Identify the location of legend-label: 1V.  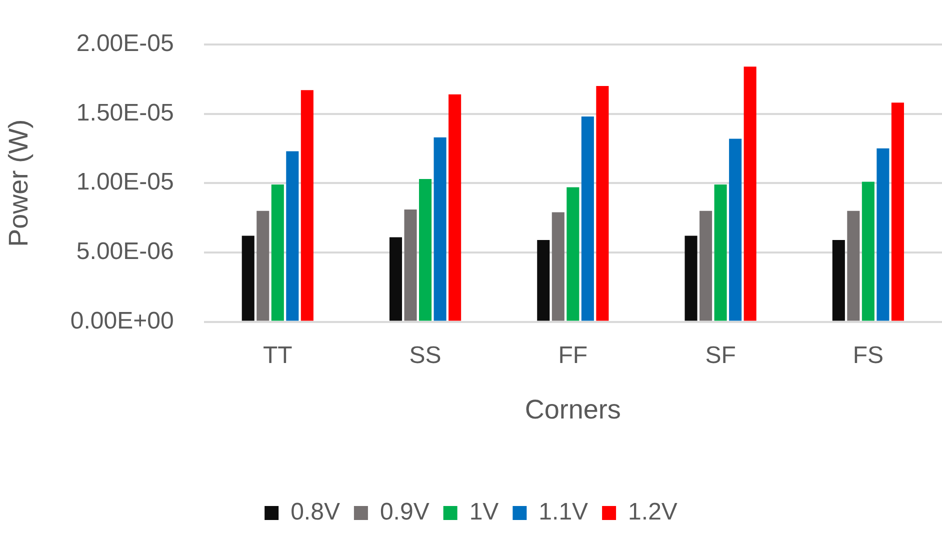
(484, 512).